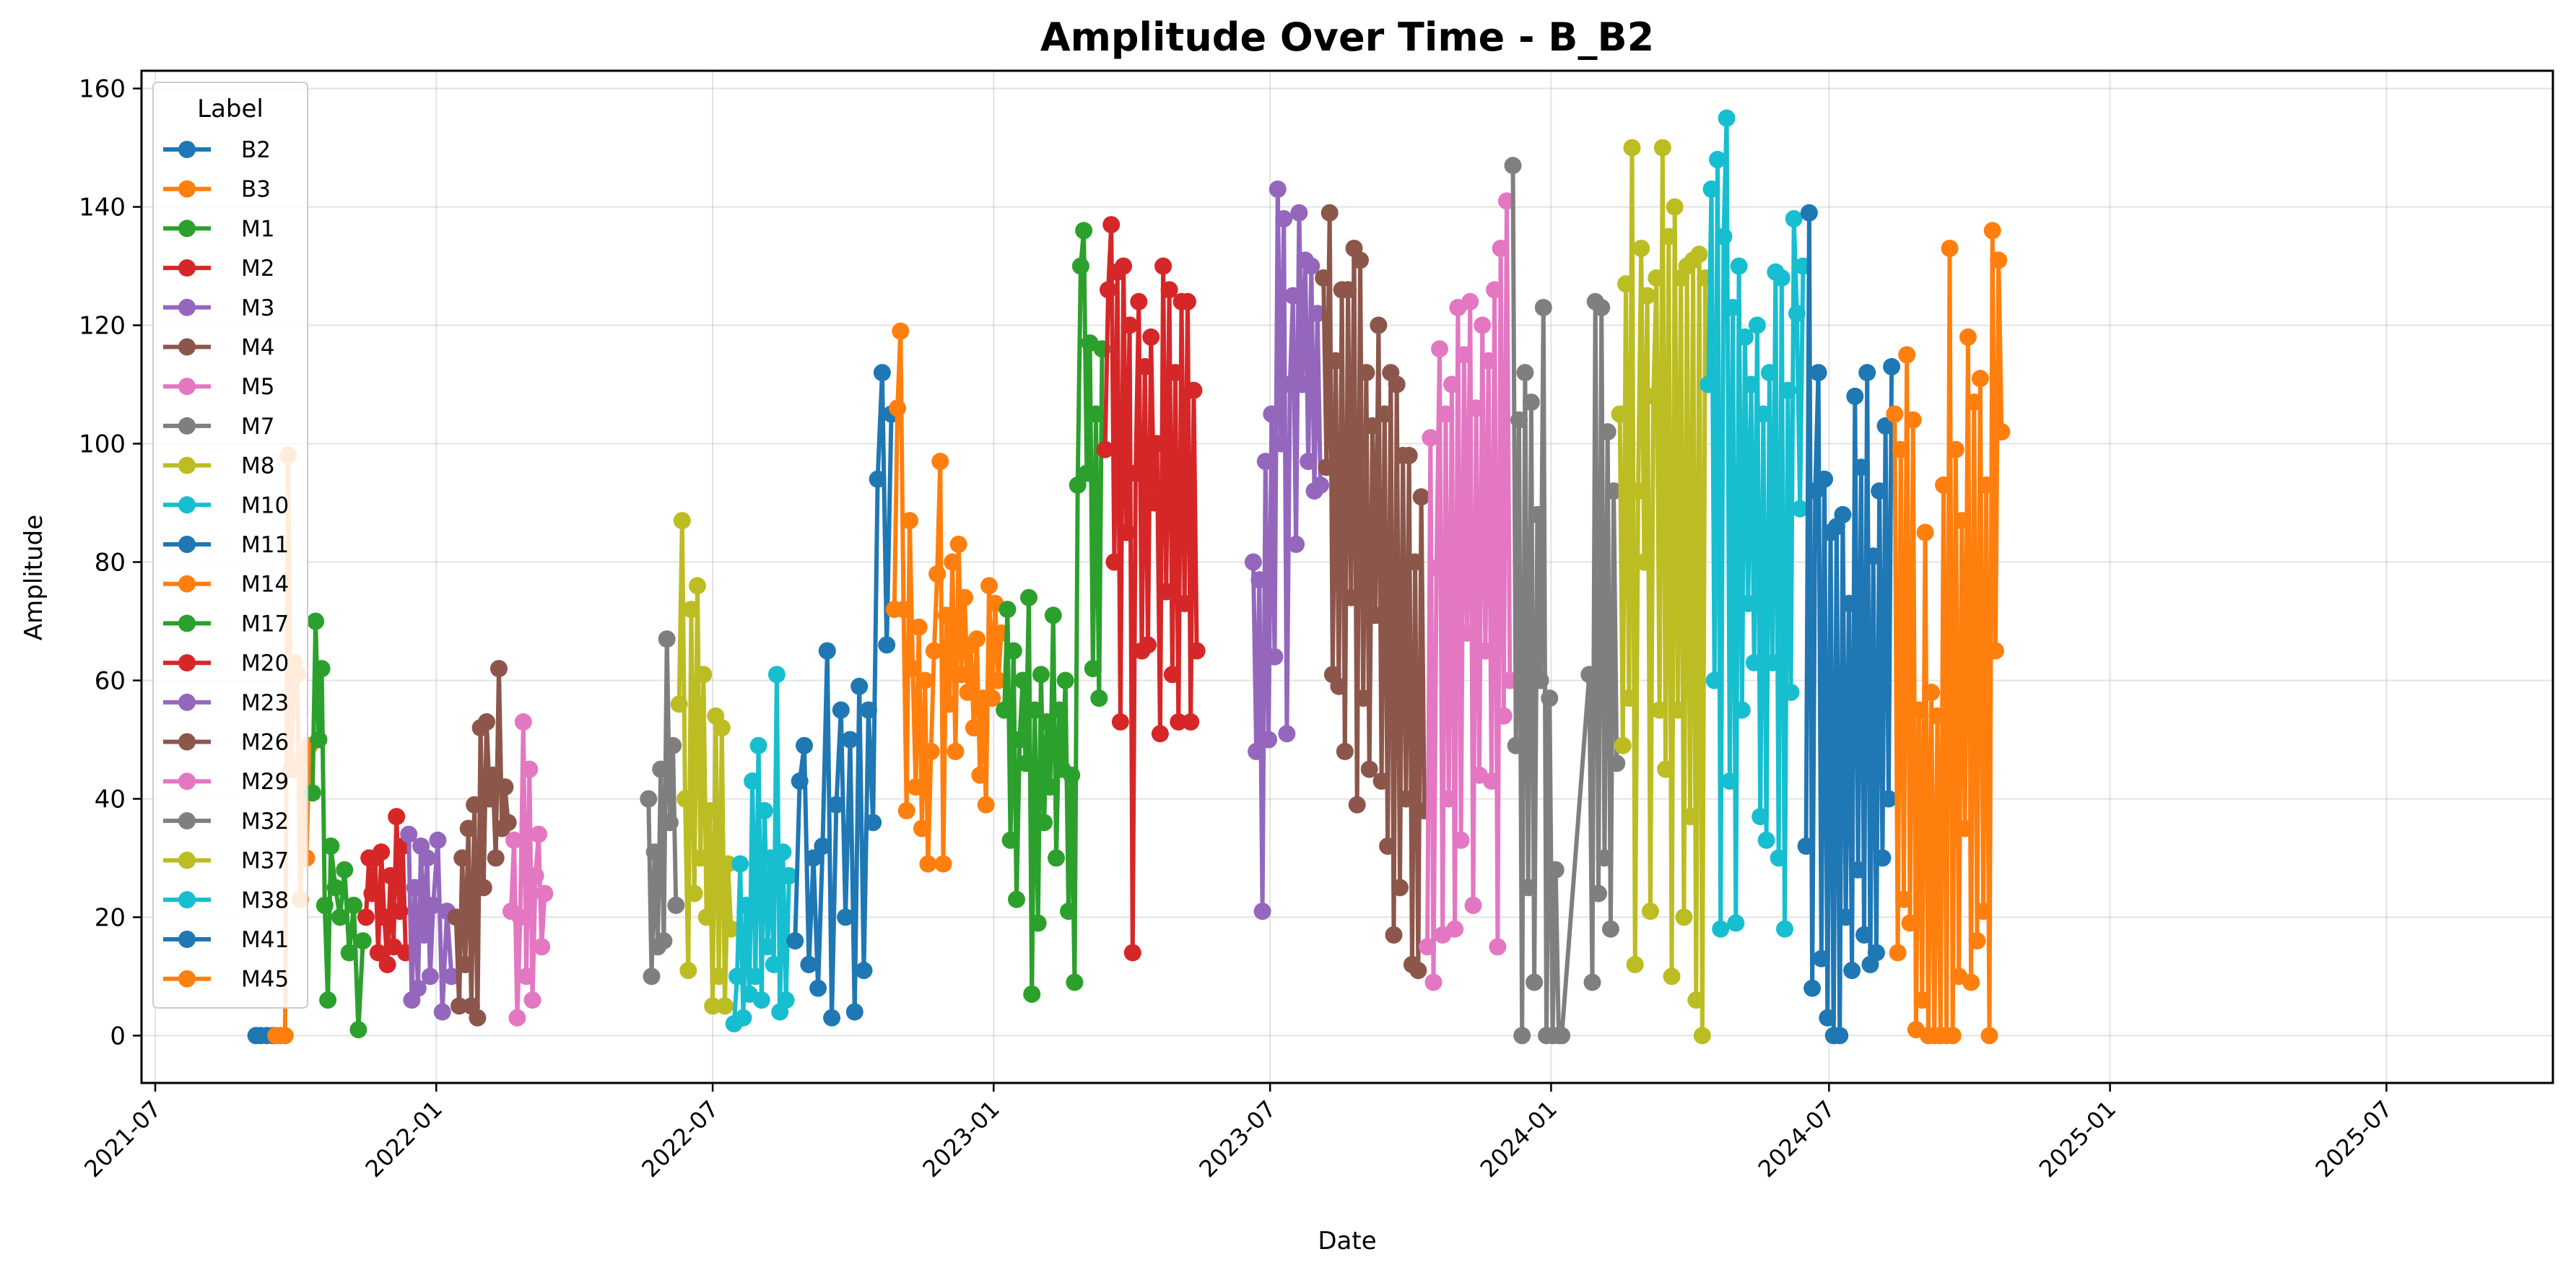 This screenshot has height=1275, width=2576. I want to click on y-tick-label: 100, so click(102, 444).